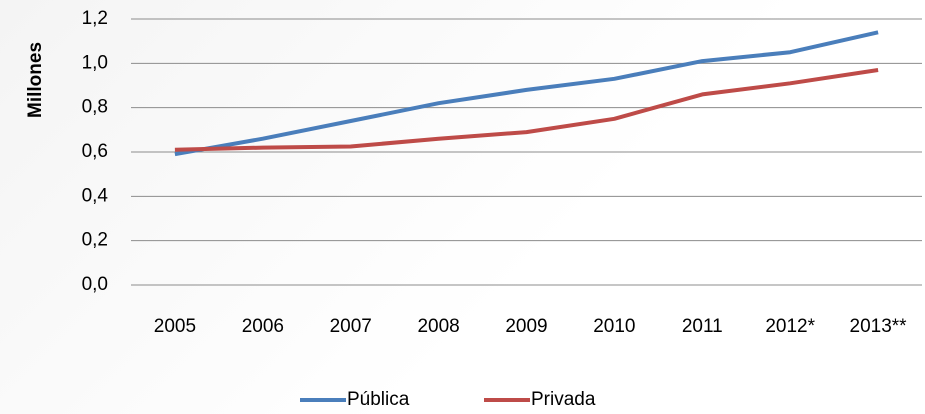 The width and height of the screenshot is (925, 414). I want to click on x-tick-label: 2011, so click(702, 326).